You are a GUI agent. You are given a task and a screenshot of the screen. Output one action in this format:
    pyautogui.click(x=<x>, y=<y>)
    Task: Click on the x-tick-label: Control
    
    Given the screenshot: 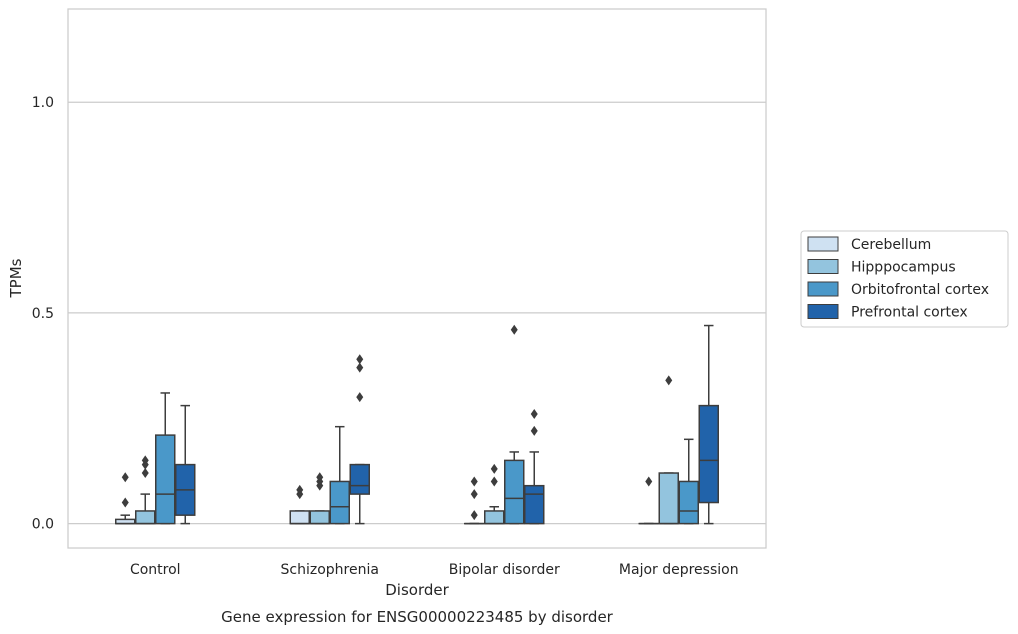 What is the action you would take?
    pyautogui.click(x=155, y=570)
    